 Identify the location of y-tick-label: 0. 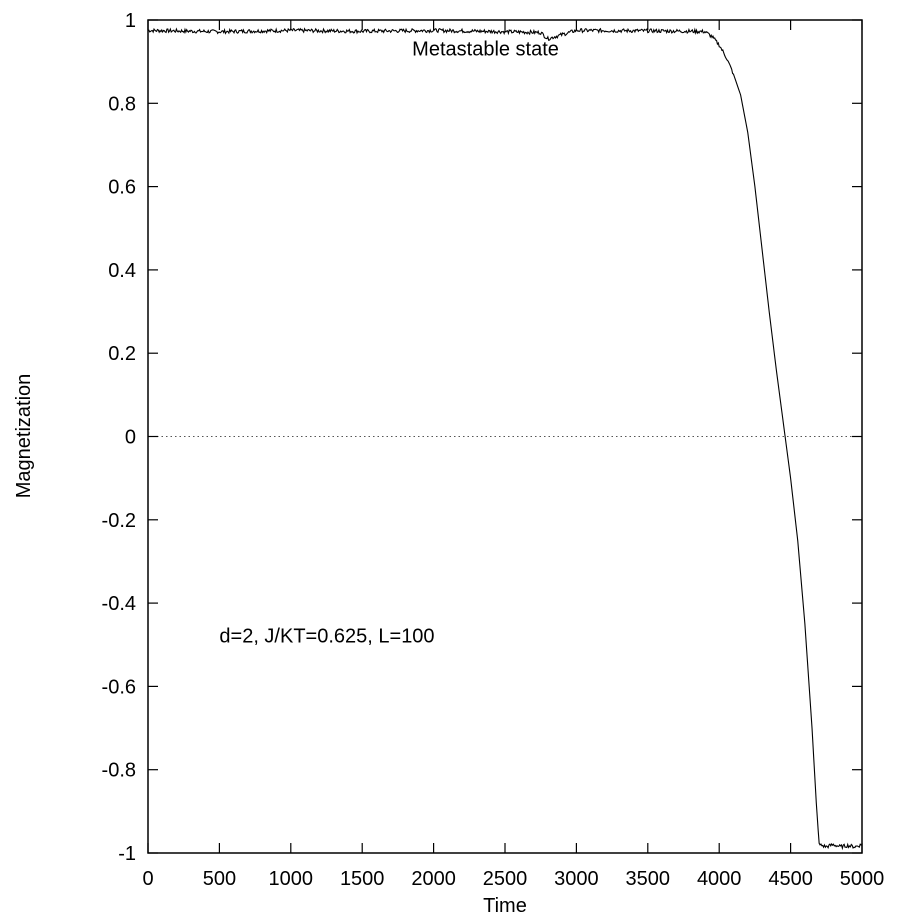
(130, 438).